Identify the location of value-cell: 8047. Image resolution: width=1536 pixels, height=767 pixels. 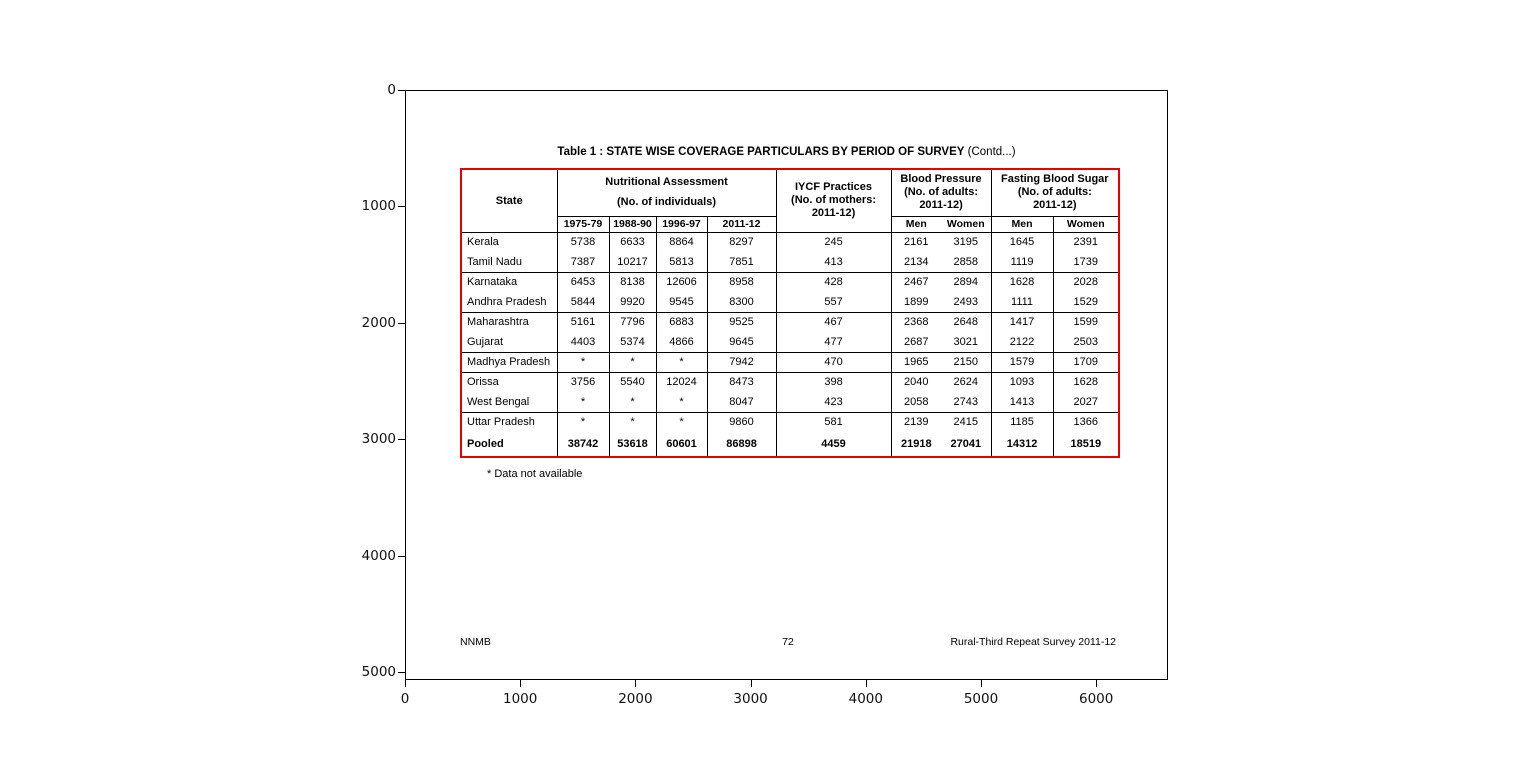
(741, 402).